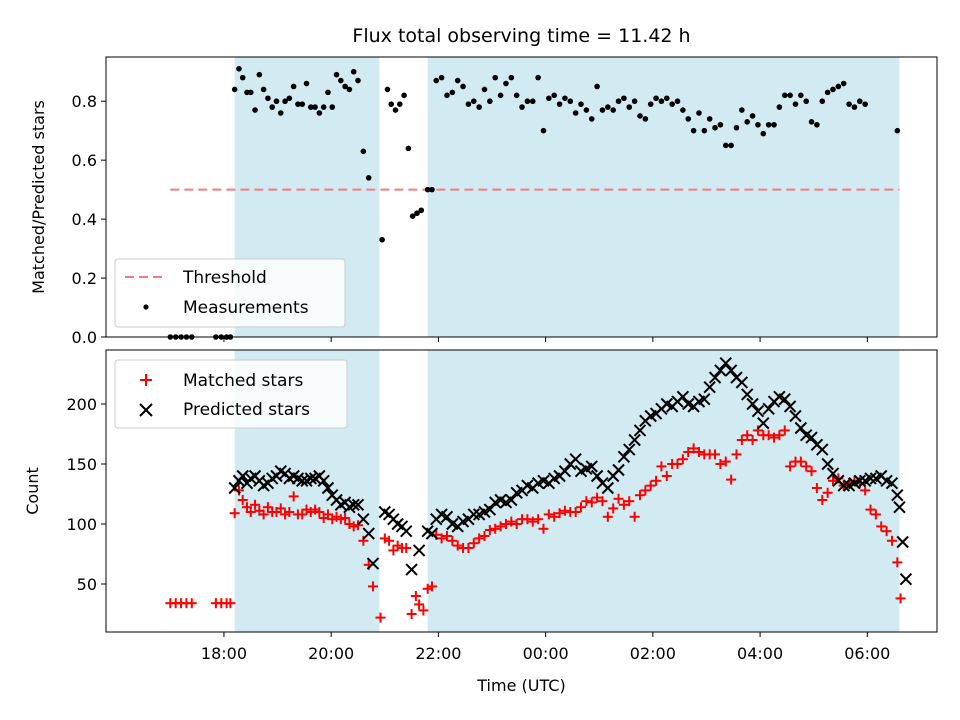  What do you see at coordinates (224, 653) in the screenshot?
I see `bottom-x-tick-label-0: 18:00` at bounding box center [224, 653].